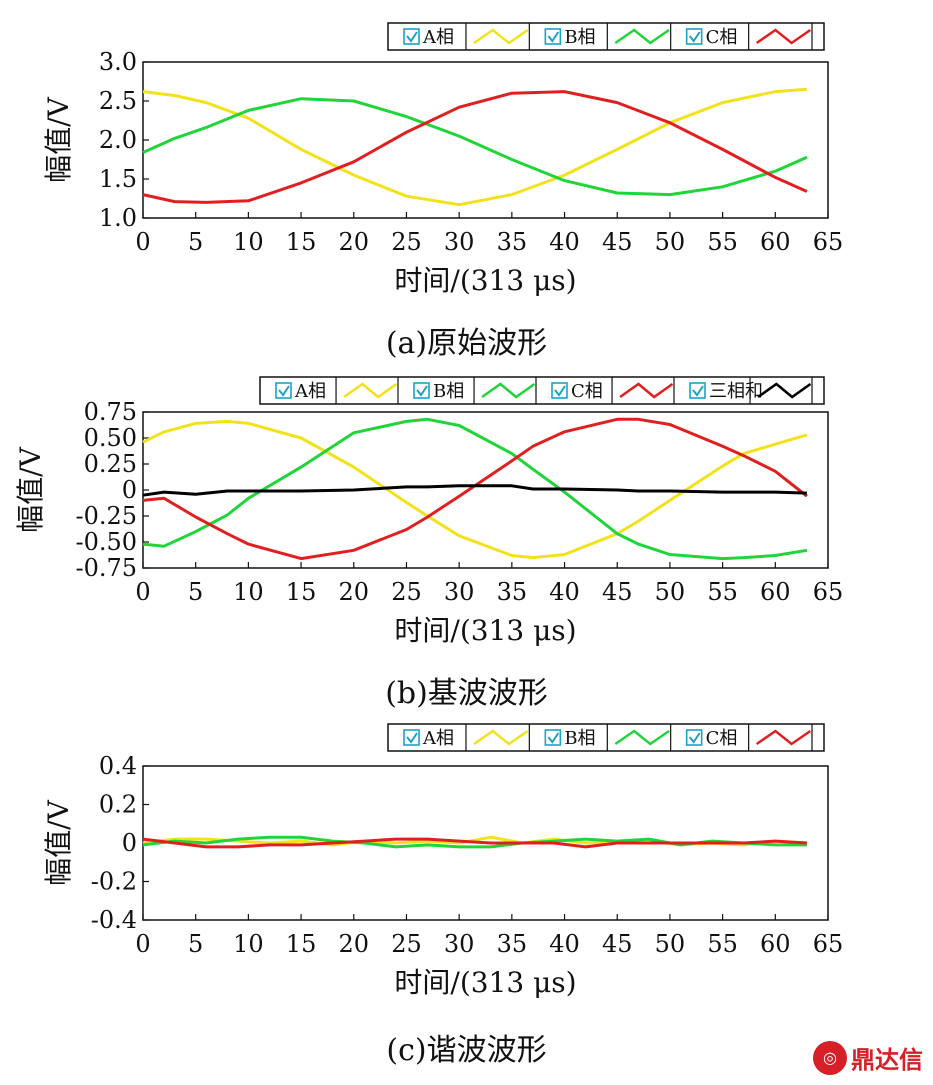 Image resolution: width=933 pixels, height=1085 pixels. What do you see at coordinates (466, 1050) in the screenshot?
I see `caption-c: (c)谐波波形` at bounding box center [466, 1050].